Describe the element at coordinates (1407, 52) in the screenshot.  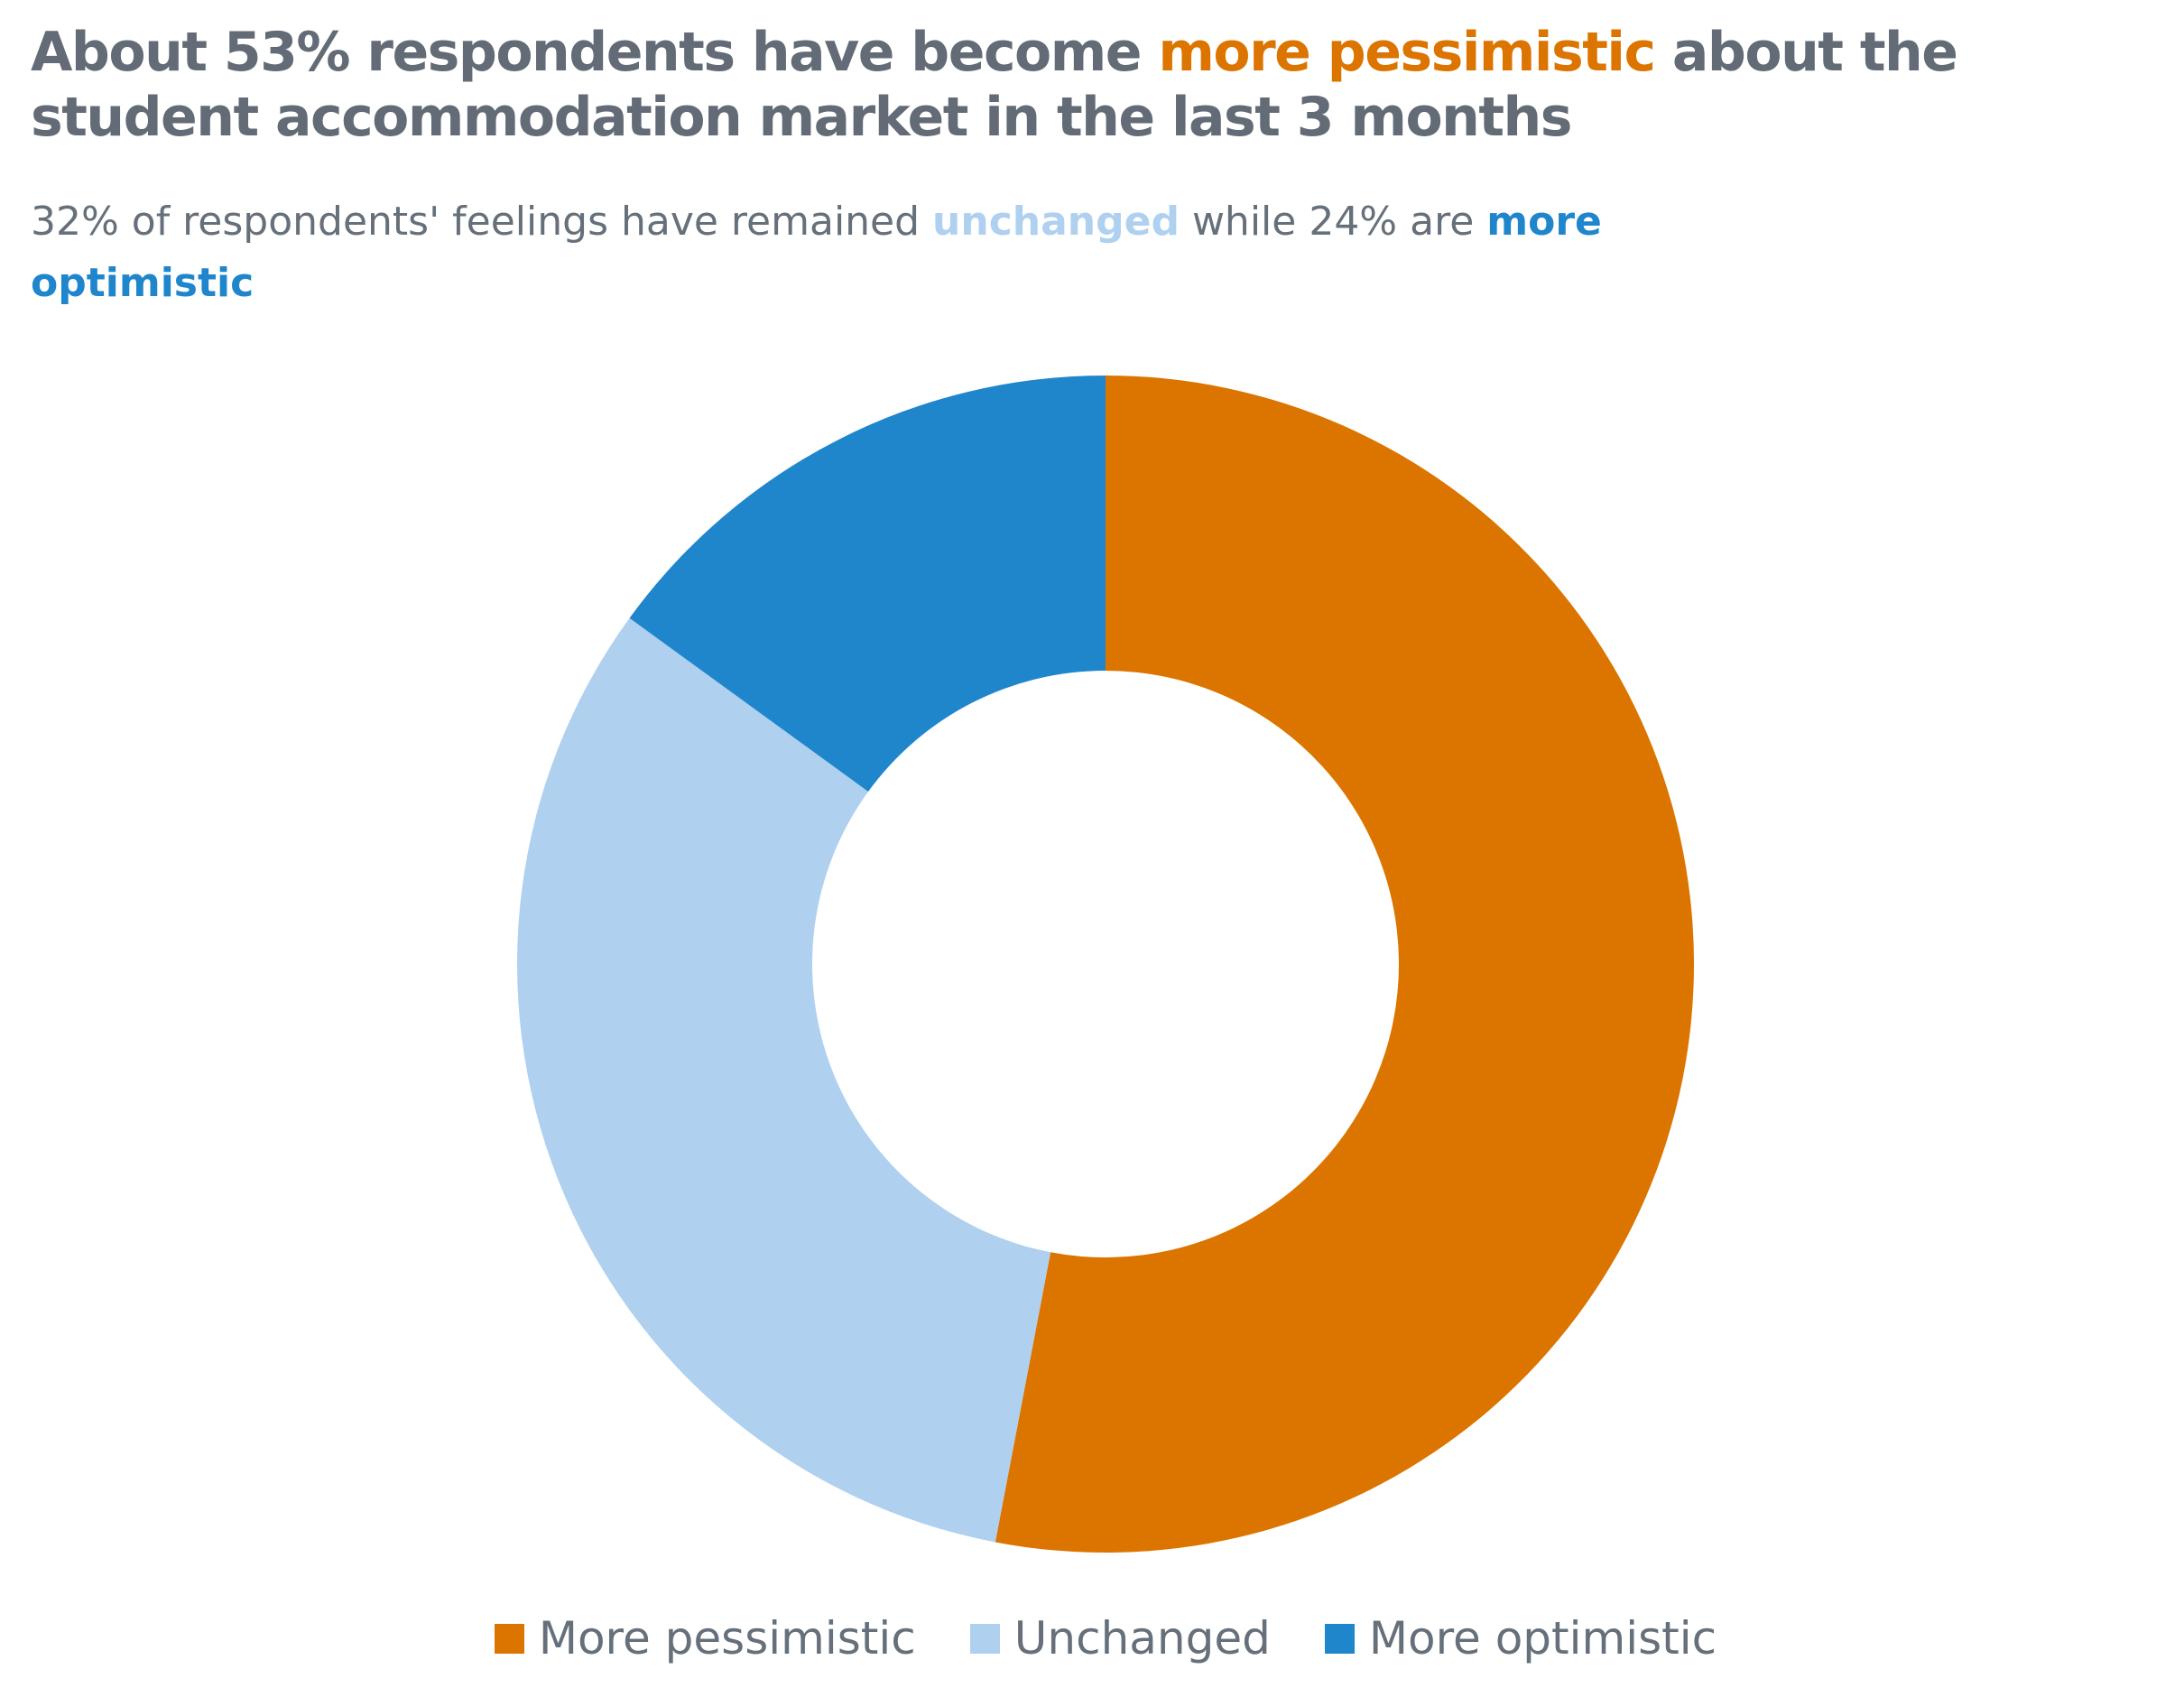
I see `title-highlight-pessimistic: more pessimistic` at that location.